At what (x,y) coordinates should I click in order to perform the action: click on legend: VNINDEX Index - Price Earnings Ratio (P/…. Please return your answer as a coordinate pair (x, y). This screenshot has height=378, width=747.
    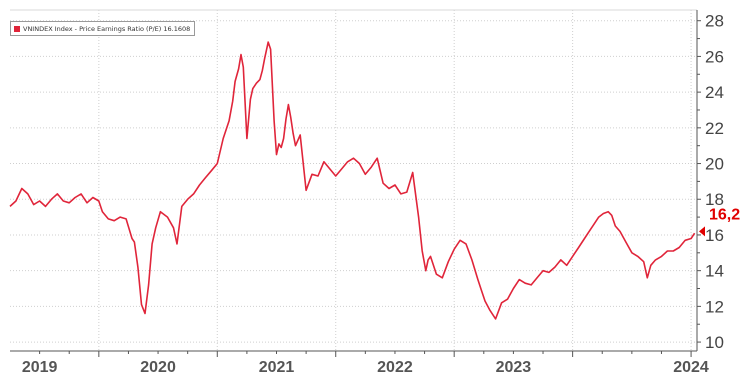
    Looking at the image, I should click on (103, 28).